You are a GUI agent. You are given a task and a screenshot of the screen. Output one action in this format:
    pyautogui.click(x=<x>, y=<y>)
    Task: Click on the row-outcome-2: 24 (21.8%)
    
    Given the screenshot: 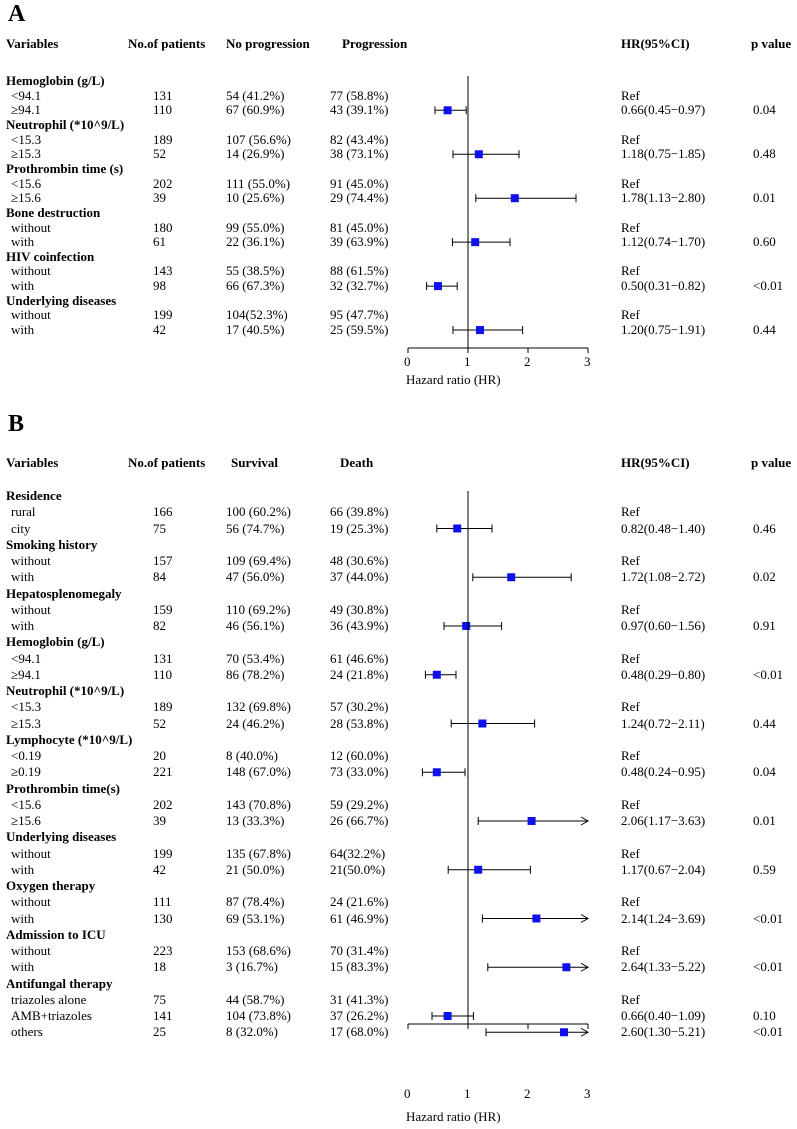 What is the action you would take?
    pyautogui.click(x=359, y=674)
    